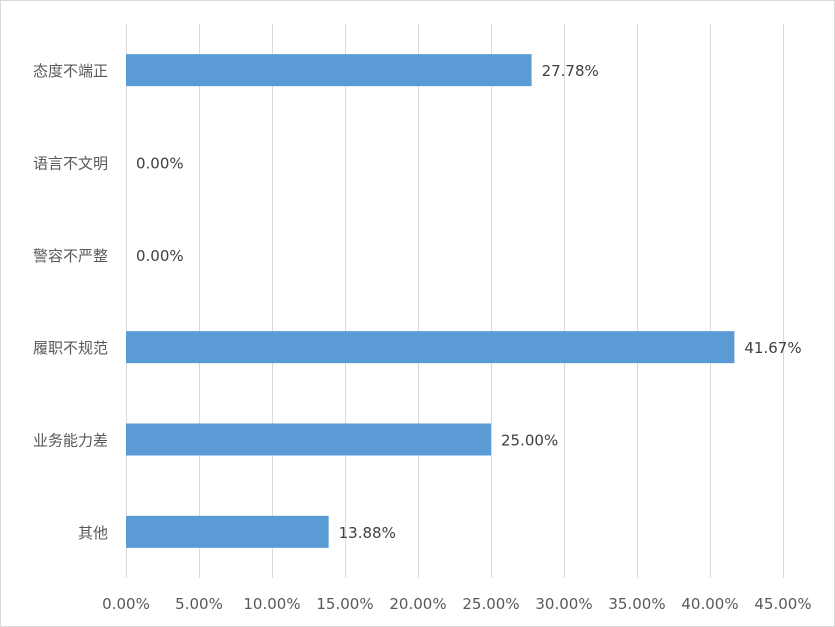 Image resolution: width=835 pixels, height=627 pixels. I want to click on category-label: 其他, so click(93, 533).